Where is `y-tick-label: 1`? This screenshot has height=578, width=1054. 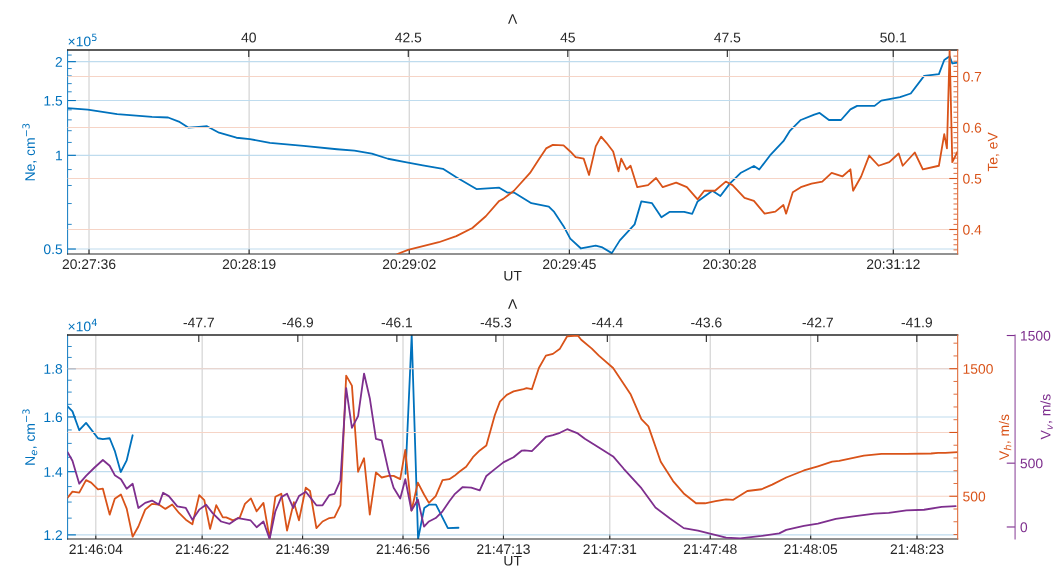
y-tick-label: 1 is located at coordinates (59, 155).